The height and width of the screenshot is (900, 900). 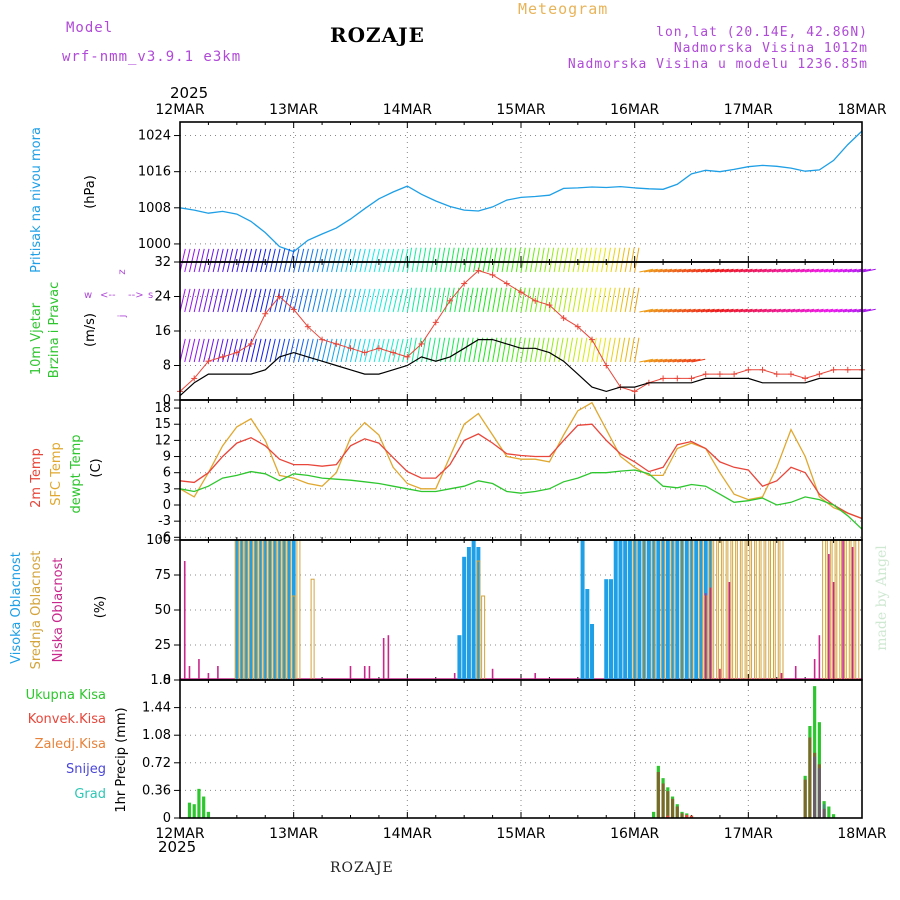 I want to click on x-tick-label-top: 12MAR, so click(x=179, y=110).